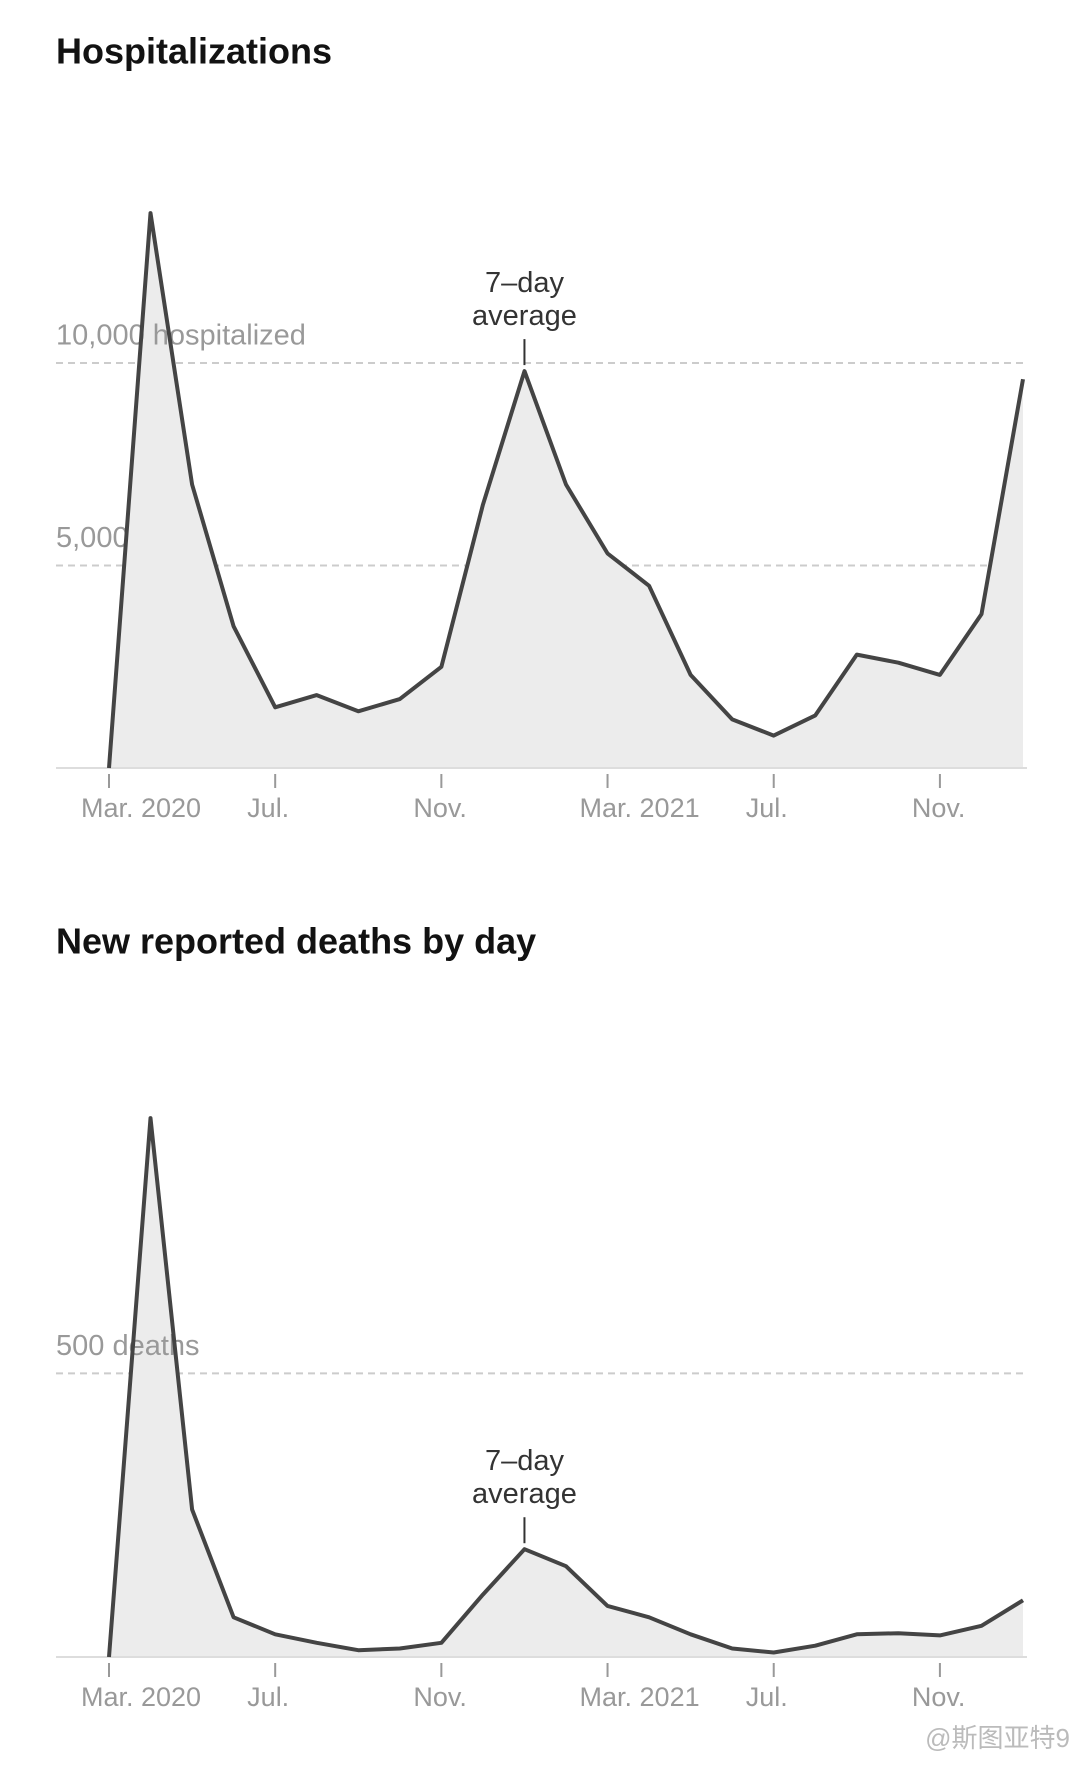  What do you see at coordinates (92, 538) in the screenshot?
I see `y-tick-label: 5,000` at bounding box center [92, 538].